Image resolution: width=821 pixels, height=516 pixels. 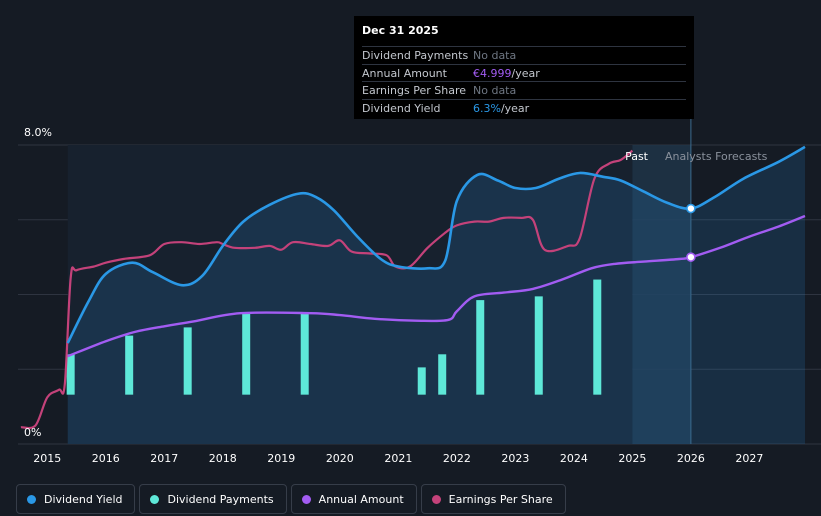 I want to click on x-tick-label: 2017, so click(x=164, y=458).